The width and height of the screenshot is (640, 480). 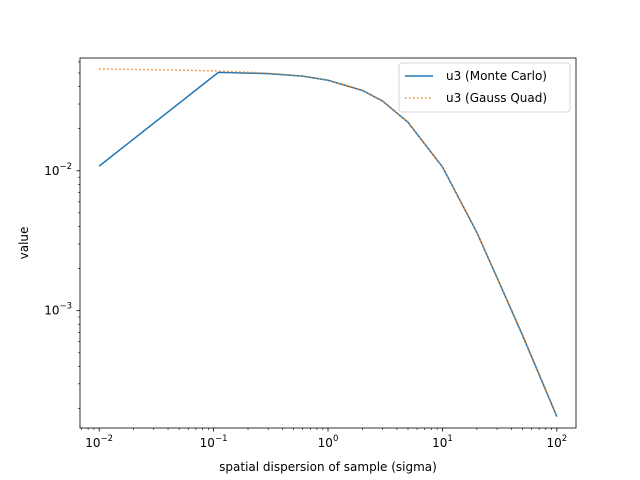 What do you see at coordinates (99, 442) in the screenshot?
I see `x-tick-label-0: 10⁻²` at bounding box center [99, 442].